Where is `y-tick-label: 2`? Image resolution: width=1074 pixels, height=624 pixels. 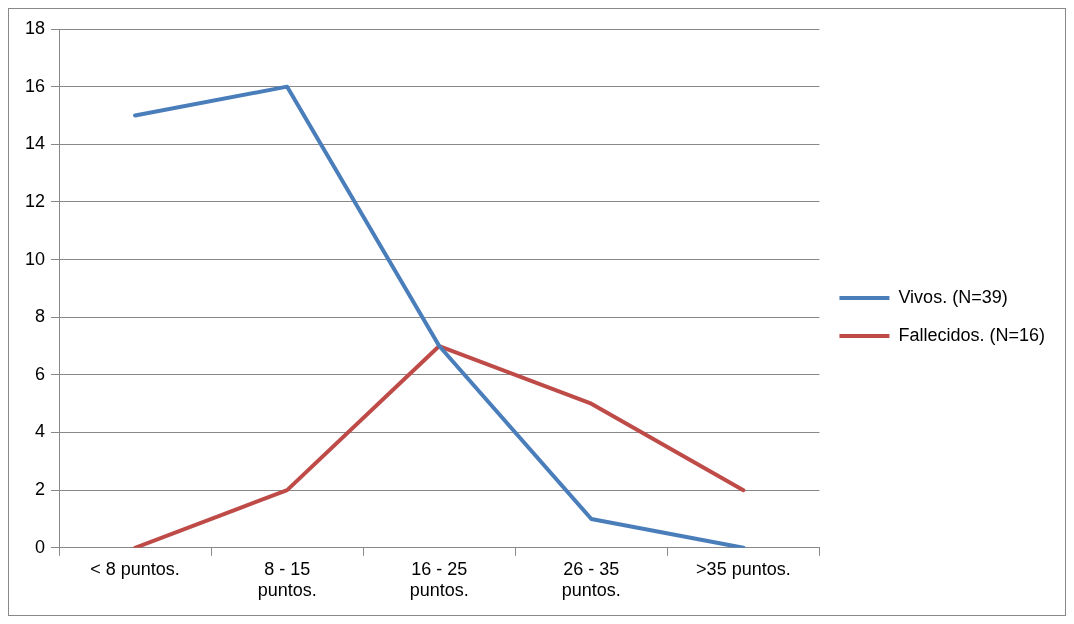 y-tick-label: 2 is located at coordinates (40, 489).